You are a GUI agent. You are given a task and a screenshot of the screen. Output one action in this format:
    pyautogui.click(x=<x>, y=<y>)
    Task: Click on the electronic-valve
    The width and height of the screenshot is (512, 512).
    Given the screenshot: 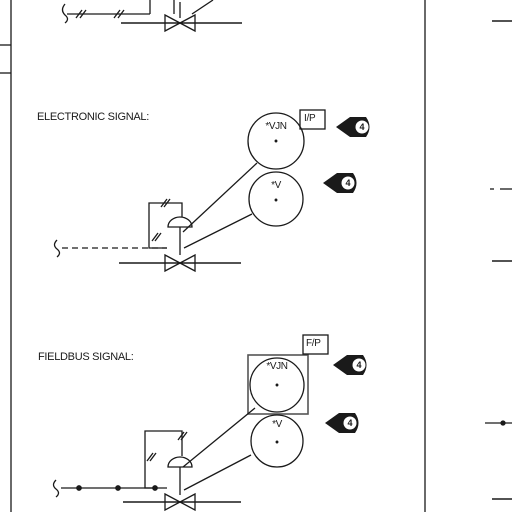 What is the action you would take?
    pyautogui.click(x=180, y=263)
    